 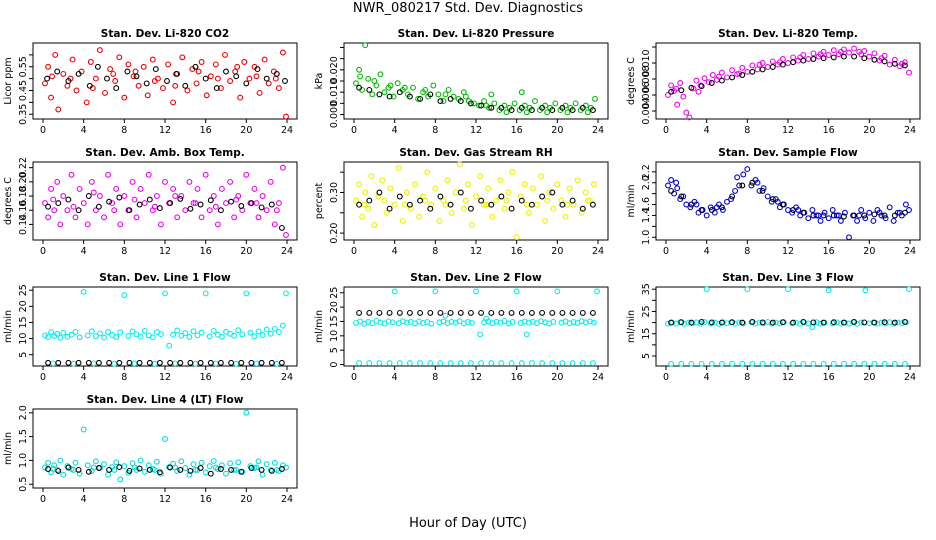 I want to click on x-tick-label: 16, so click(x=829, y=377).